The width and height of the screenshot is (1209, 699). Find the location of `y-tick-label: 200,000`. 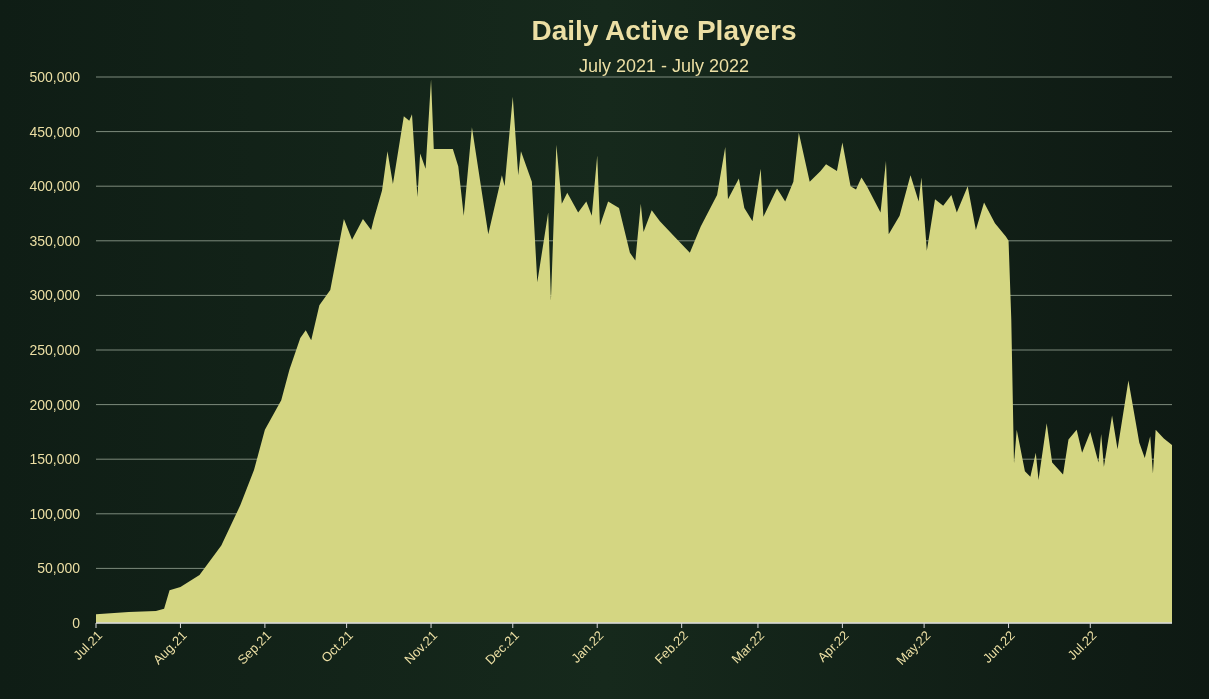

y-tick-label: 200,000 is located at coordinates (55, 404).